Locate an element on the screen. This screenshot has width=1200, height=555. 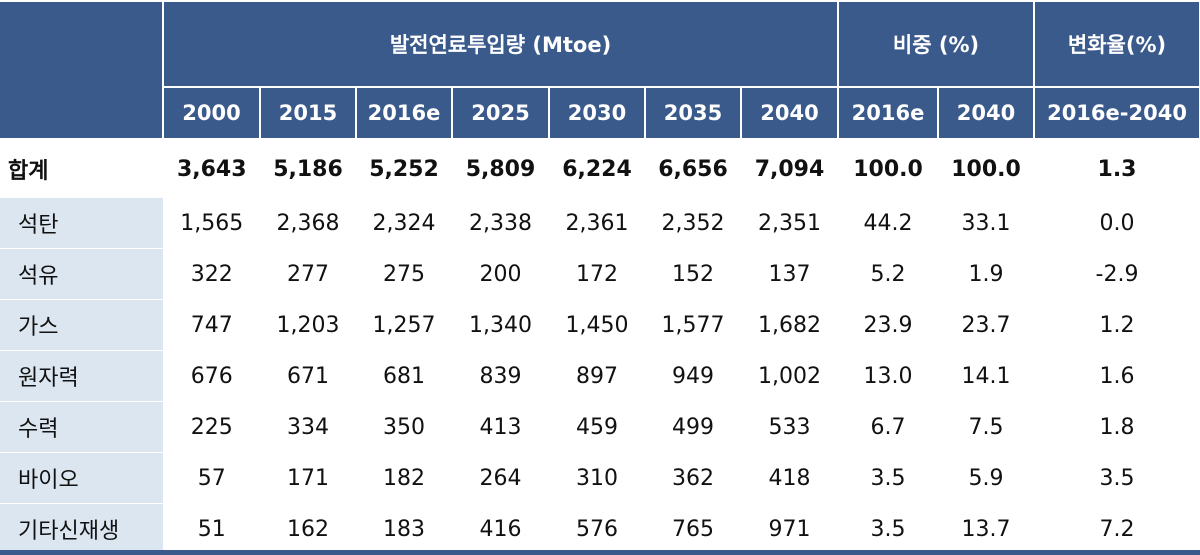
table-cell: 1.3 is located at coordinates (1117, 169).